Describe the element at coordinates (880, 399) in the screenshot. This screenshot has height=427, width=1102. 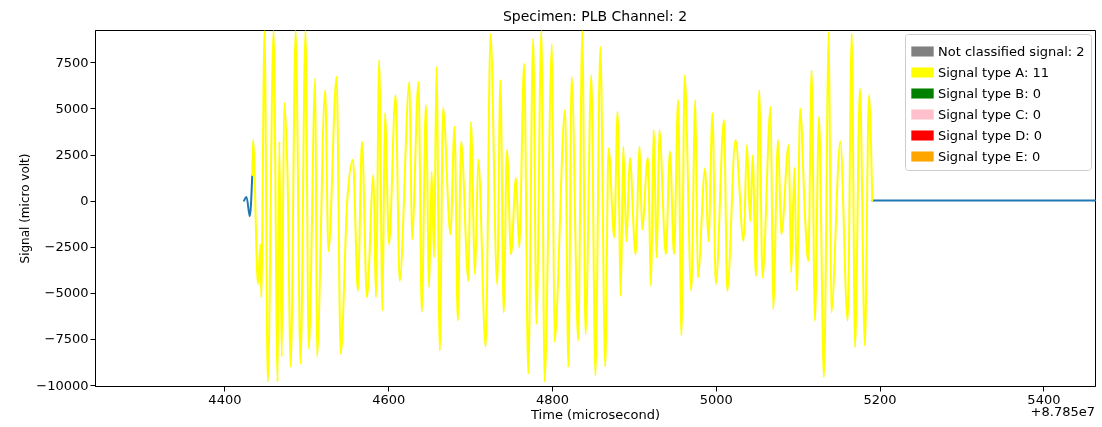
I see `x-tick-label: 5200` at that location.